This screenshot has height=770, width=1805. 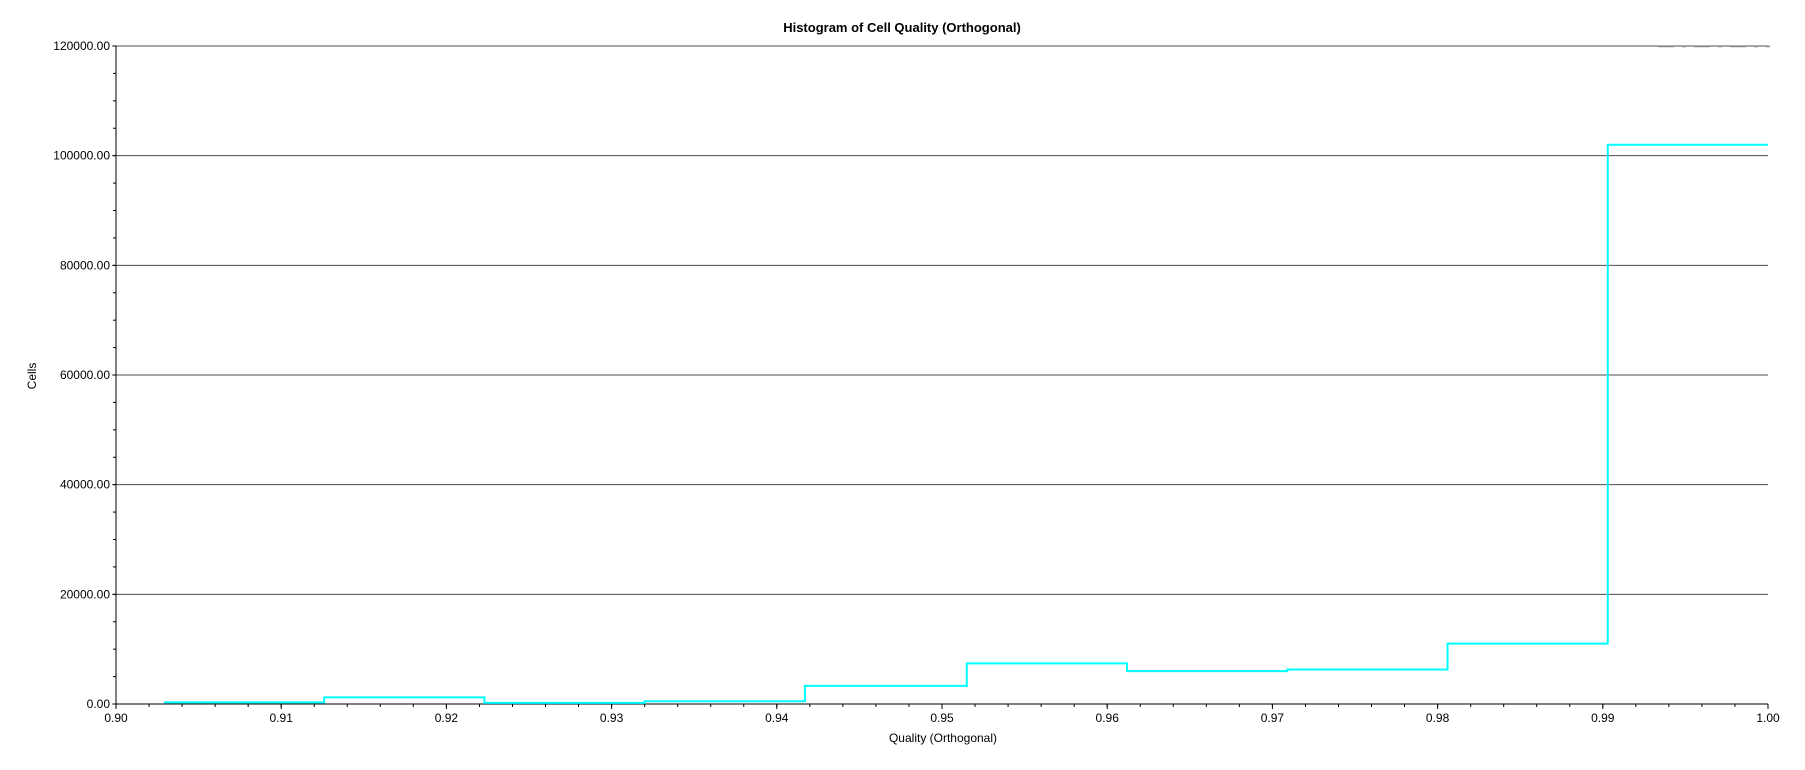 What do you see at coordinates (777, 718) in the screenshot?
I see `x-tick-label: 0.94` at bounding box center [777, 718].